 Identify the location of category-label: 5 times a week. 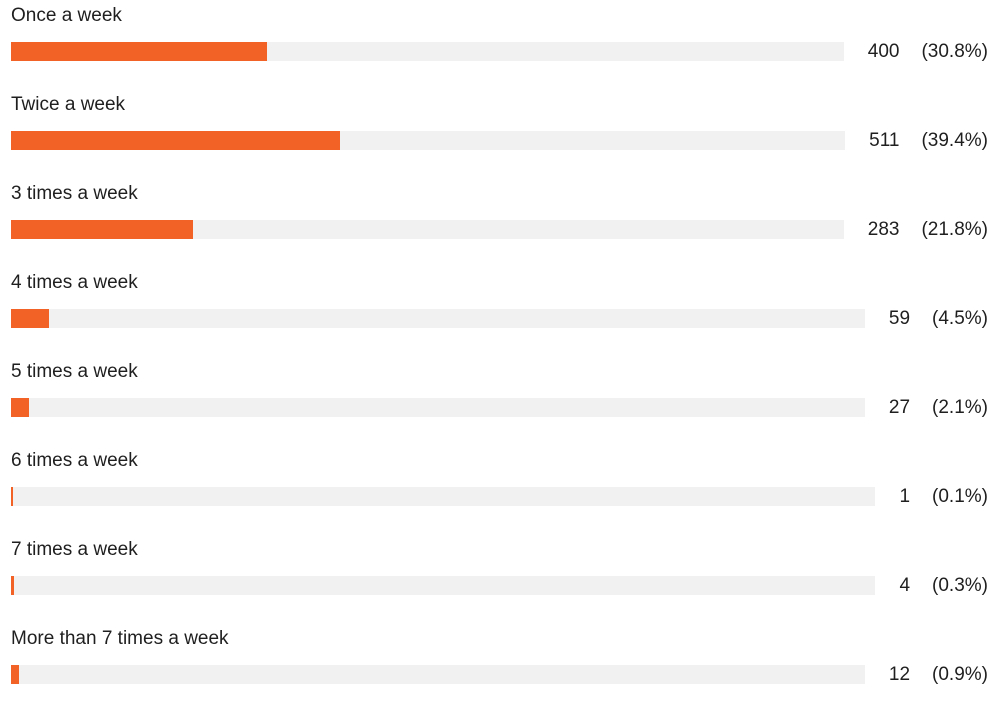
(74, 371).